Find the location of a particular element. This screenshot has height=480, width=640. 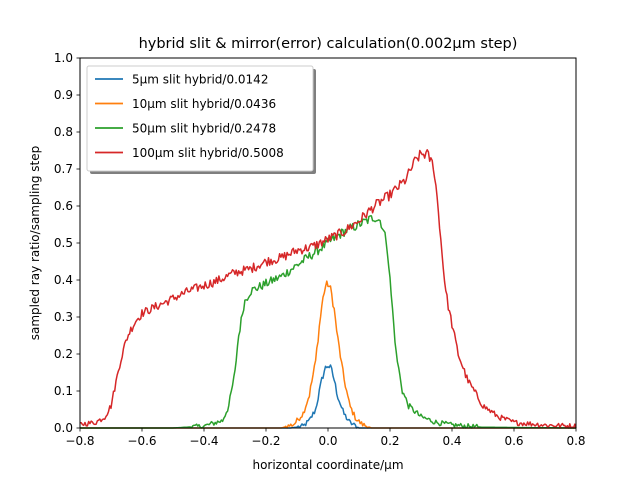

y-tick-label: 0.3 is located at coordinates (63, 317).